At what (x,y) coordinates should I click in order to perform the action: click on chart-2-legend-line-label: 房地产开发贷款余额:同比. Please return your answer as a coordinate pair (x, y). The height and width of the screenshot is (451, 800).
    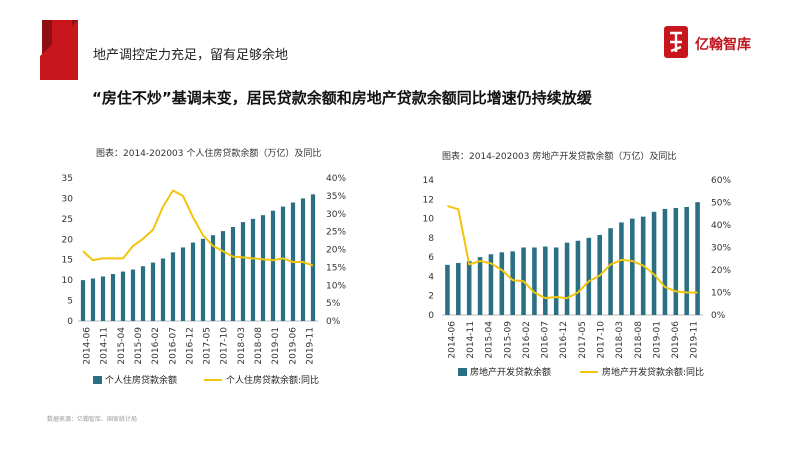
    Looking at the image, I should click on (653, 372).